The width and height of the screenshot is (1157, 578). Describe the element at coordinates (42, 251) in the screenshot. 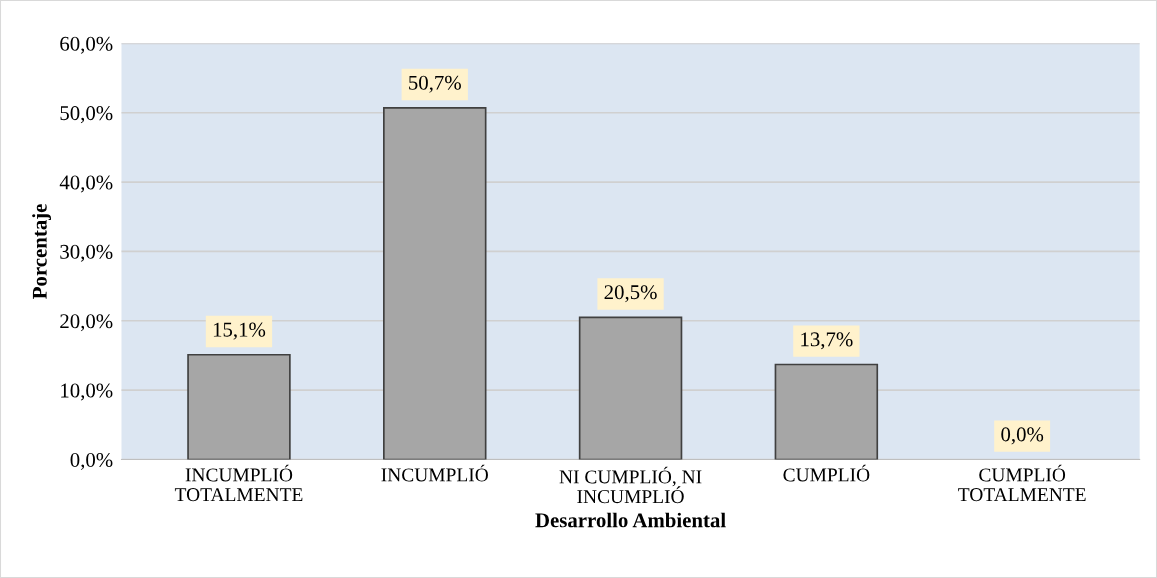

I see `y-axis-title: Porcentaje` at that location.